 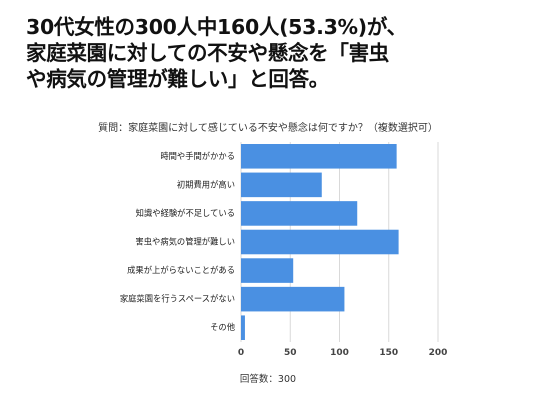 What do you see at coordinates (339, 353) in the screenshot?
I see `x-tick-label-2: 100` at bounding box center [339, 353].